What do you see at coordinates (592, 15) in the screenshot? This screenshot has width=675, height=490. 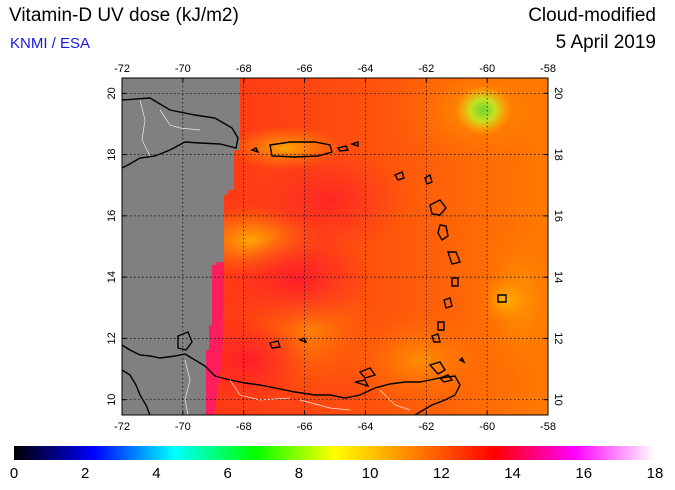 I see `product-label: Cloud-modified` at bounding box center [592, 15].